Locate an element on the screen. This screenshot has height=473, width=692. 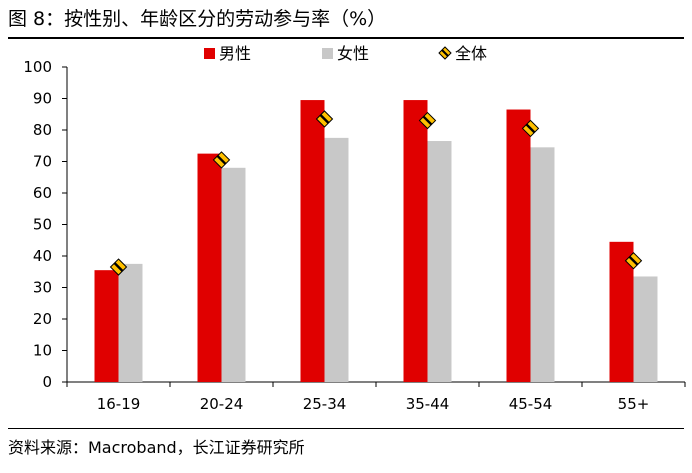
y-tick-label: 60 is located at coordinates (42, 193).